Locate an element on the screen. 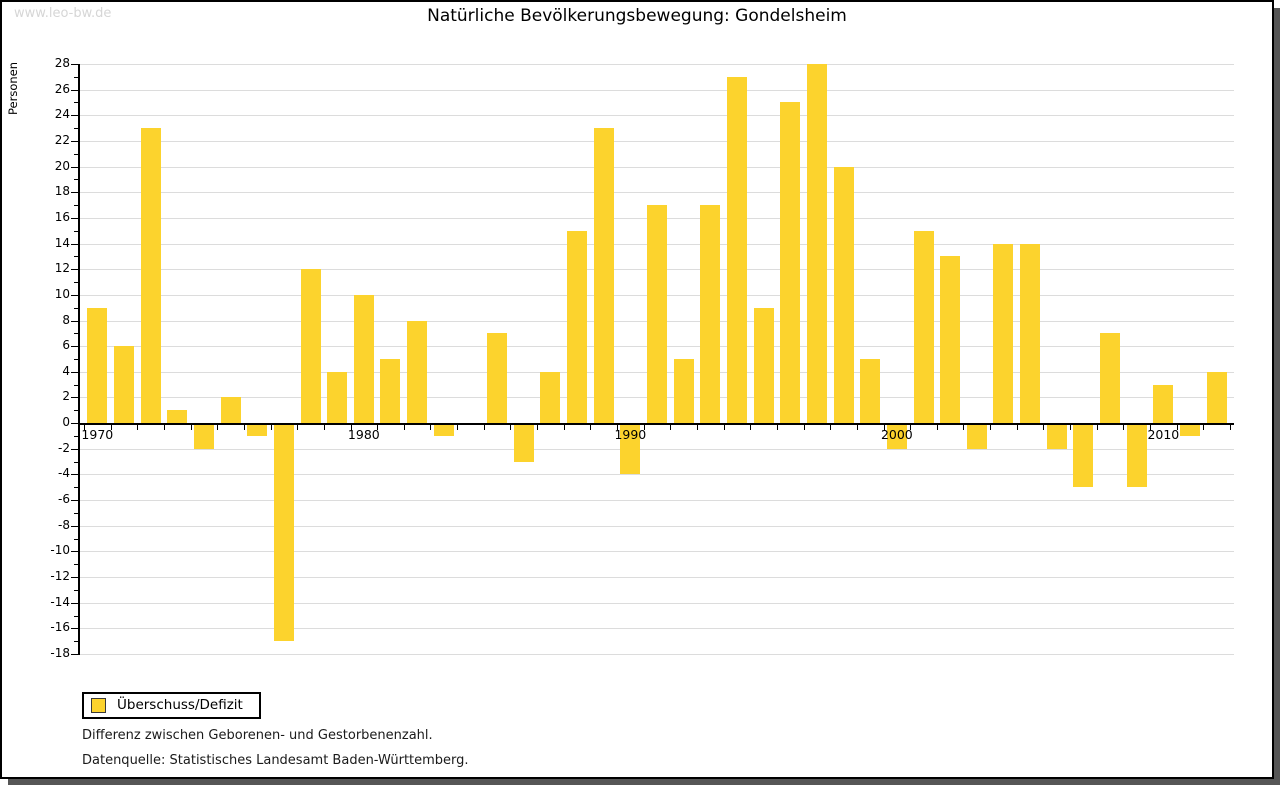 This screenshot has width=1280, height=791. bar-1973 is located at coordinates (177, 417).